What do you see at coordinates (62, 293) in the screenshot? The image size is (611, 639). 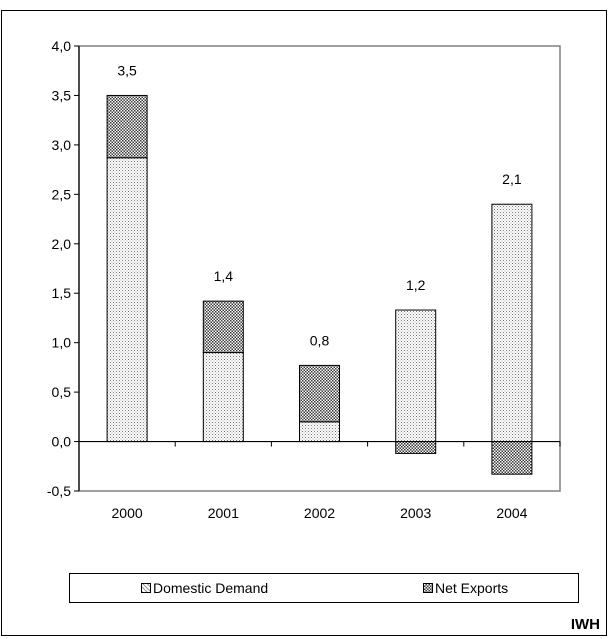 I see `y-tick-label: 1,5` at bounding box center [62, 293].